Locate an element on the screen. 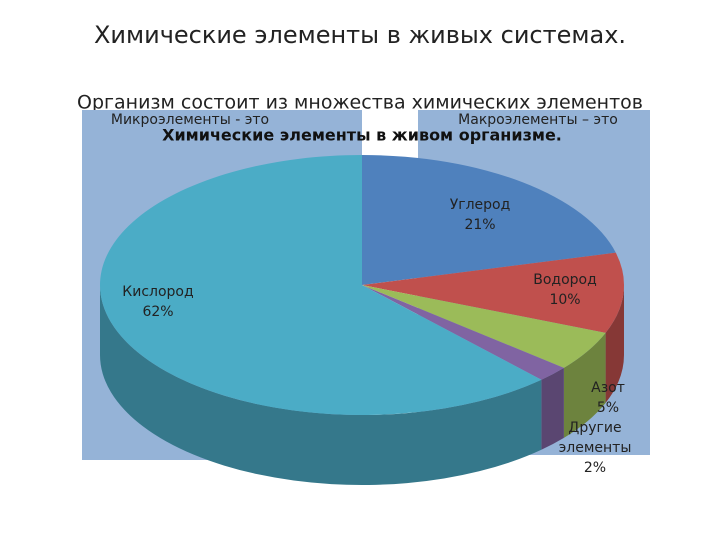 The height and width of the screenshot is (540, 720). slice-label: Кислород is located at coordinates (157, 292).